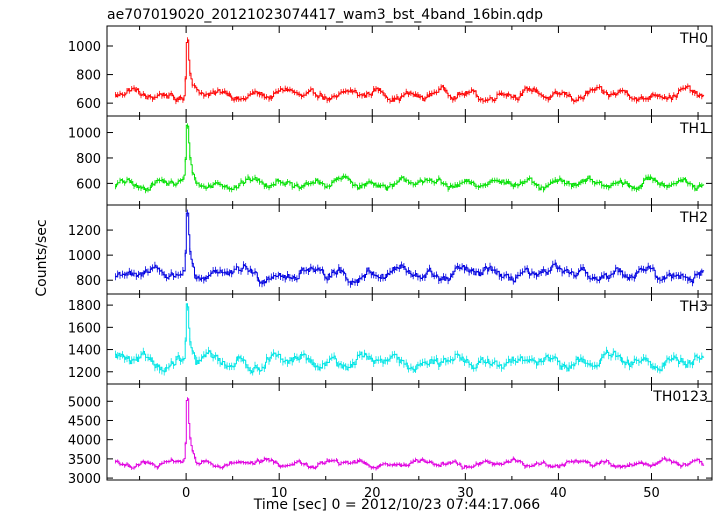 This screenshot has height=516, width=717. What do you see at coordinates (84, 421) in the screenshot?
I see `y-tick-label: 4500` at bounding box center [84, 421].